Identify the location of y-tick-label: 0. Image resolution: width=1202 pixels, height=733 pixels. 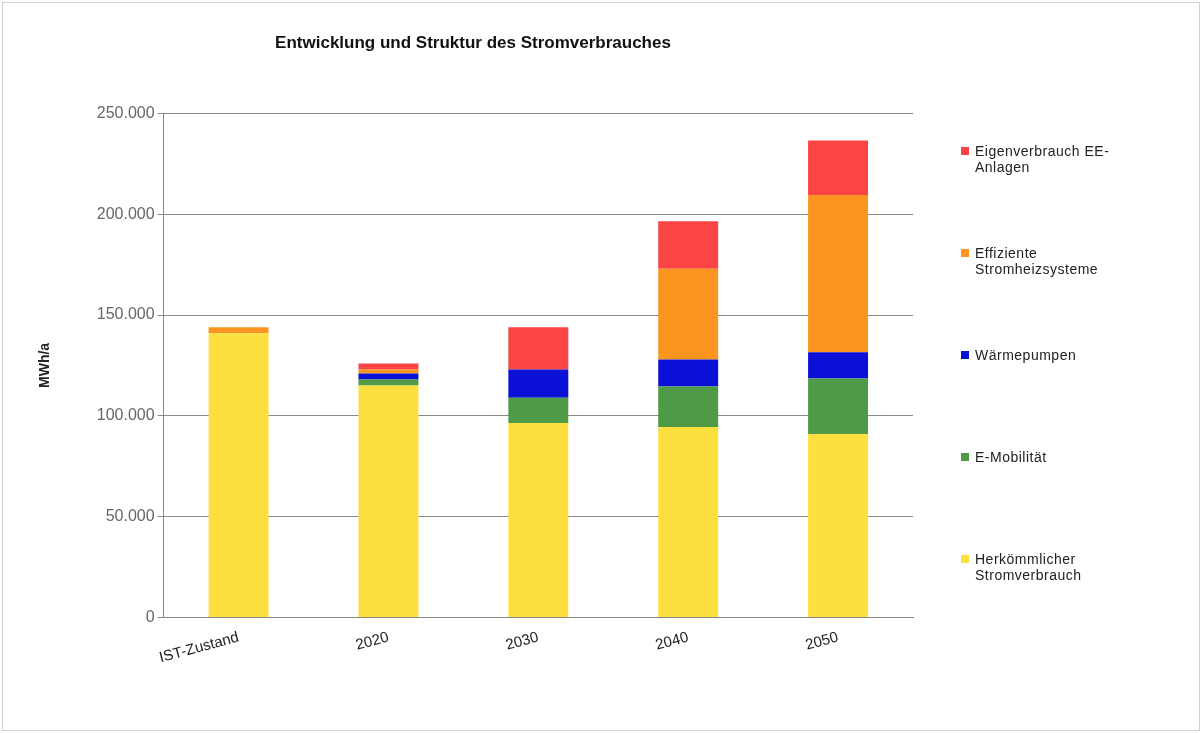
(150, 616).